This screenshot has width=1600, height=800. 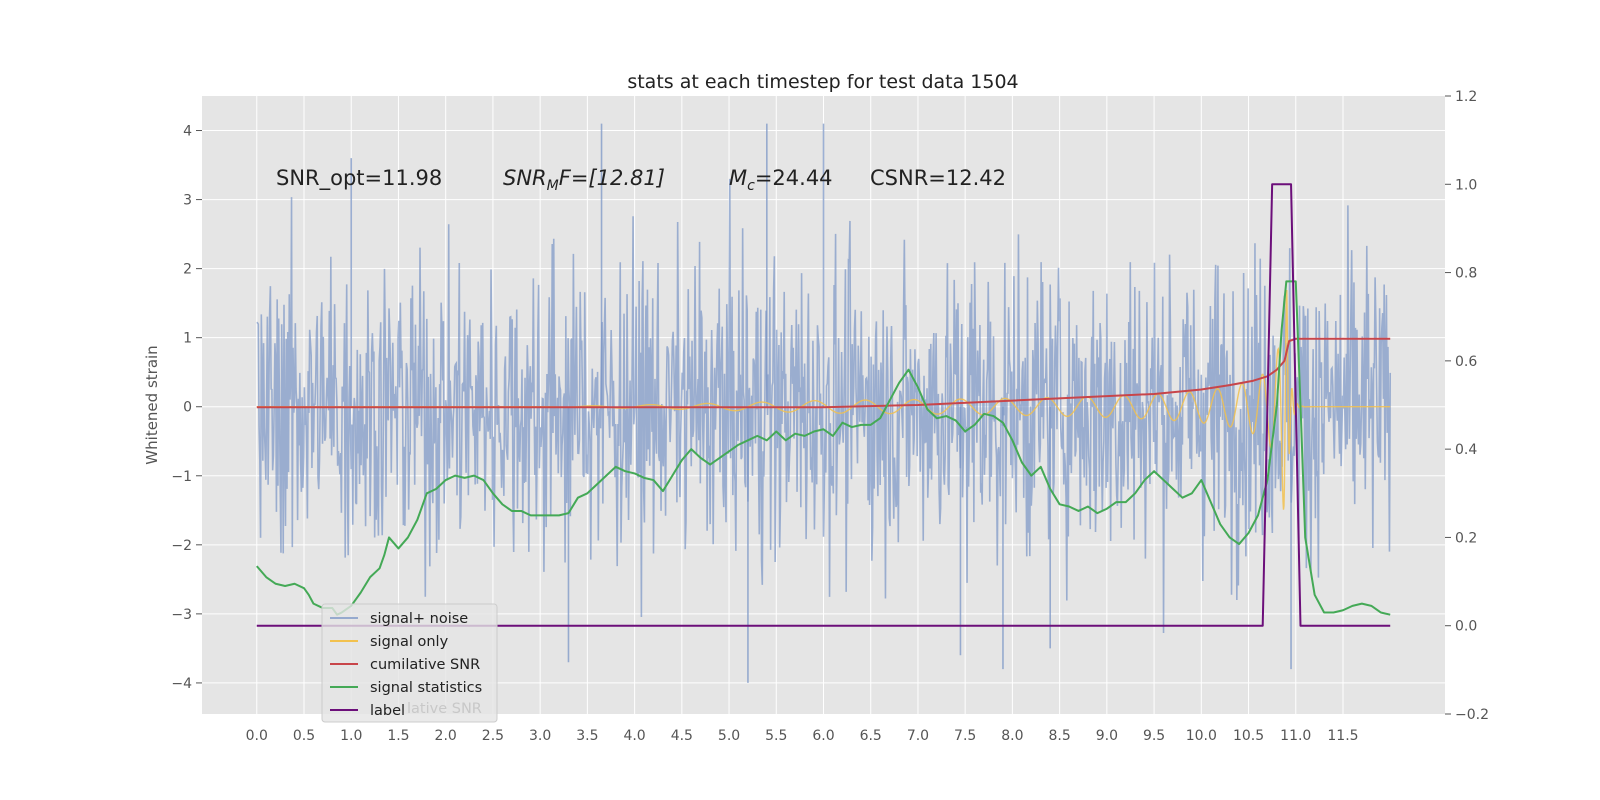 What do you see at coordinates (359, 178) in the screenshot?
I see `annotation-snr-opt: SNR_opt=11.98` at bounding box center [359, 178].